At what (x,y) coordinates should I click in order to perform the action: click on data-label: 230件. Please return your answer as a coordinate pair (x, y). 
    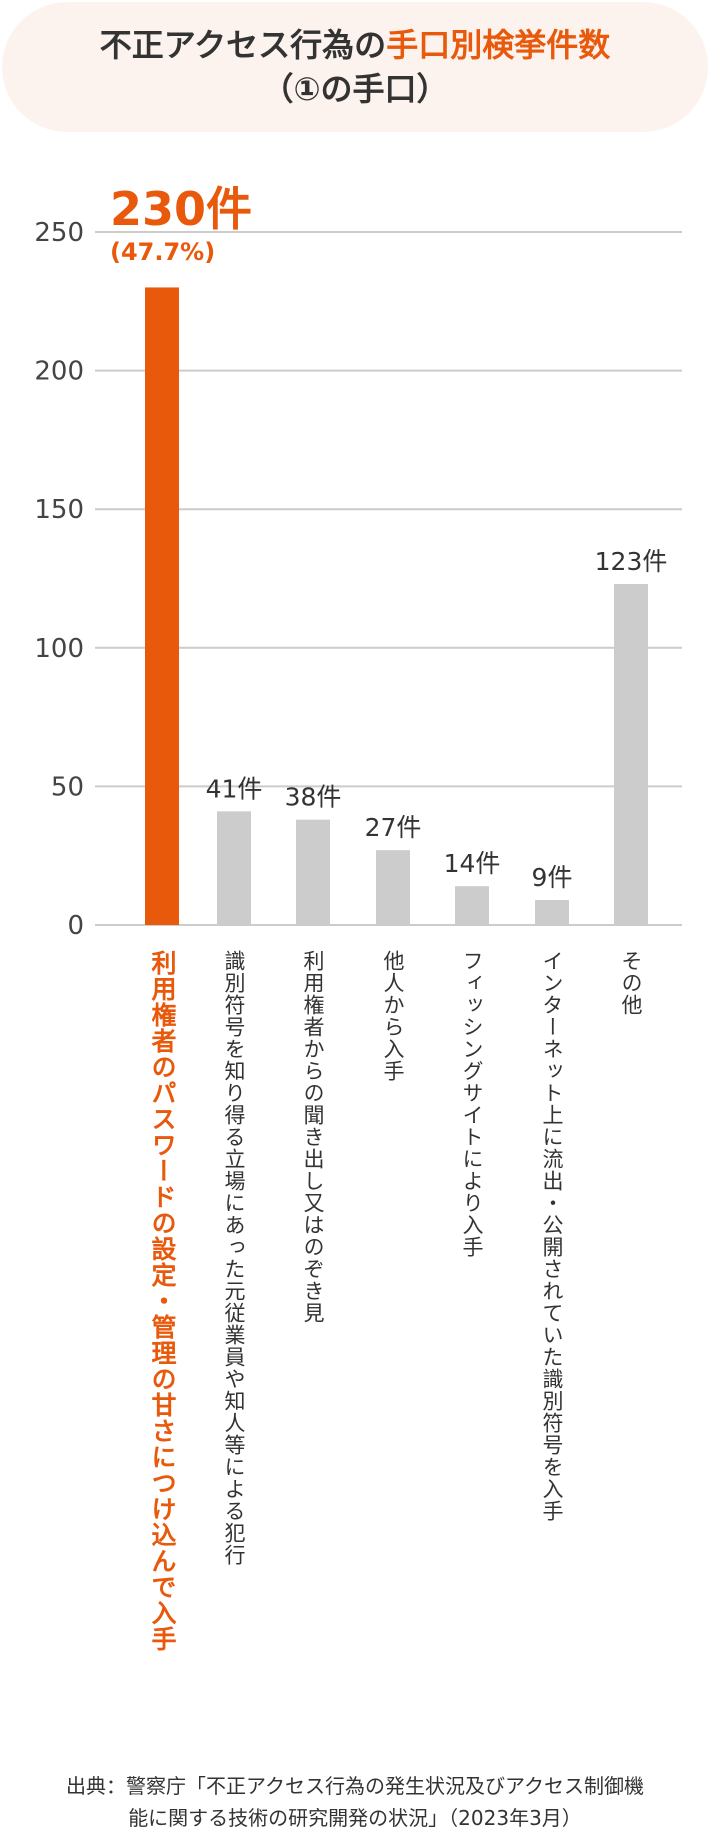
    Looking at the image, I should click on (181, 209).